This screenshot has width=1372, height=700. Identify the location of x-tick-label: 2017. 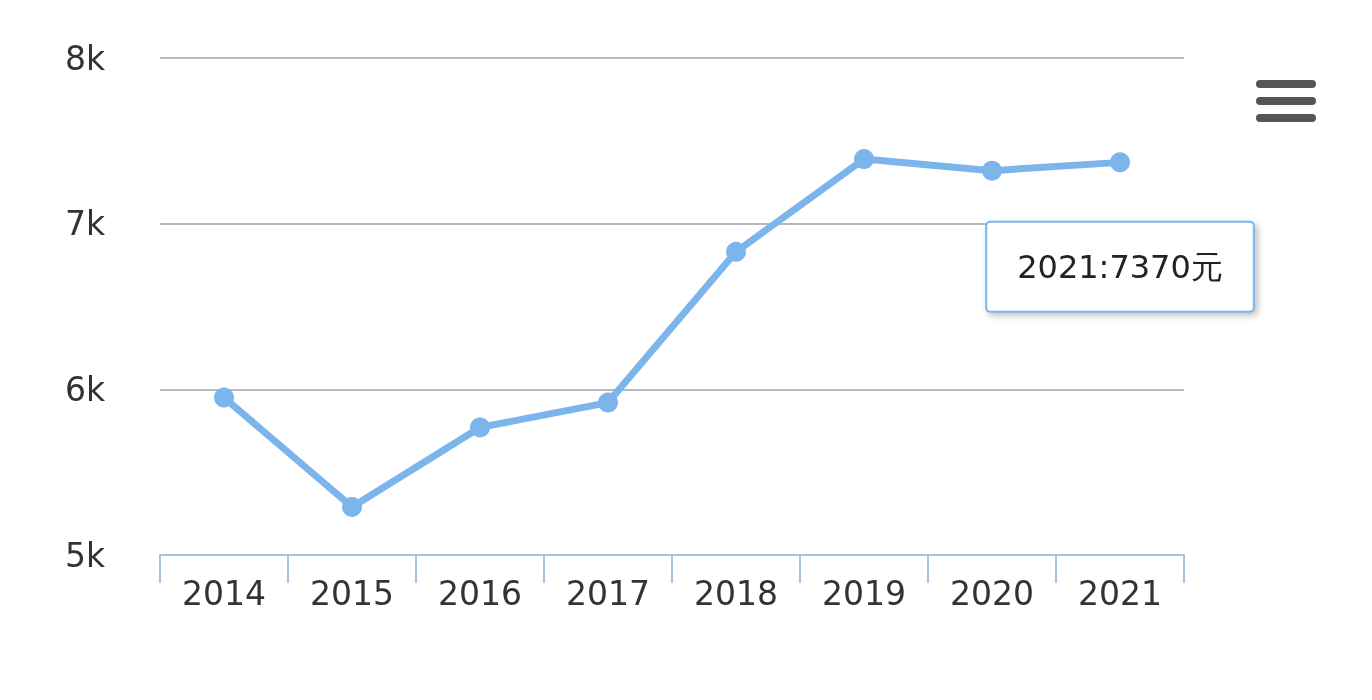
(608, 593).